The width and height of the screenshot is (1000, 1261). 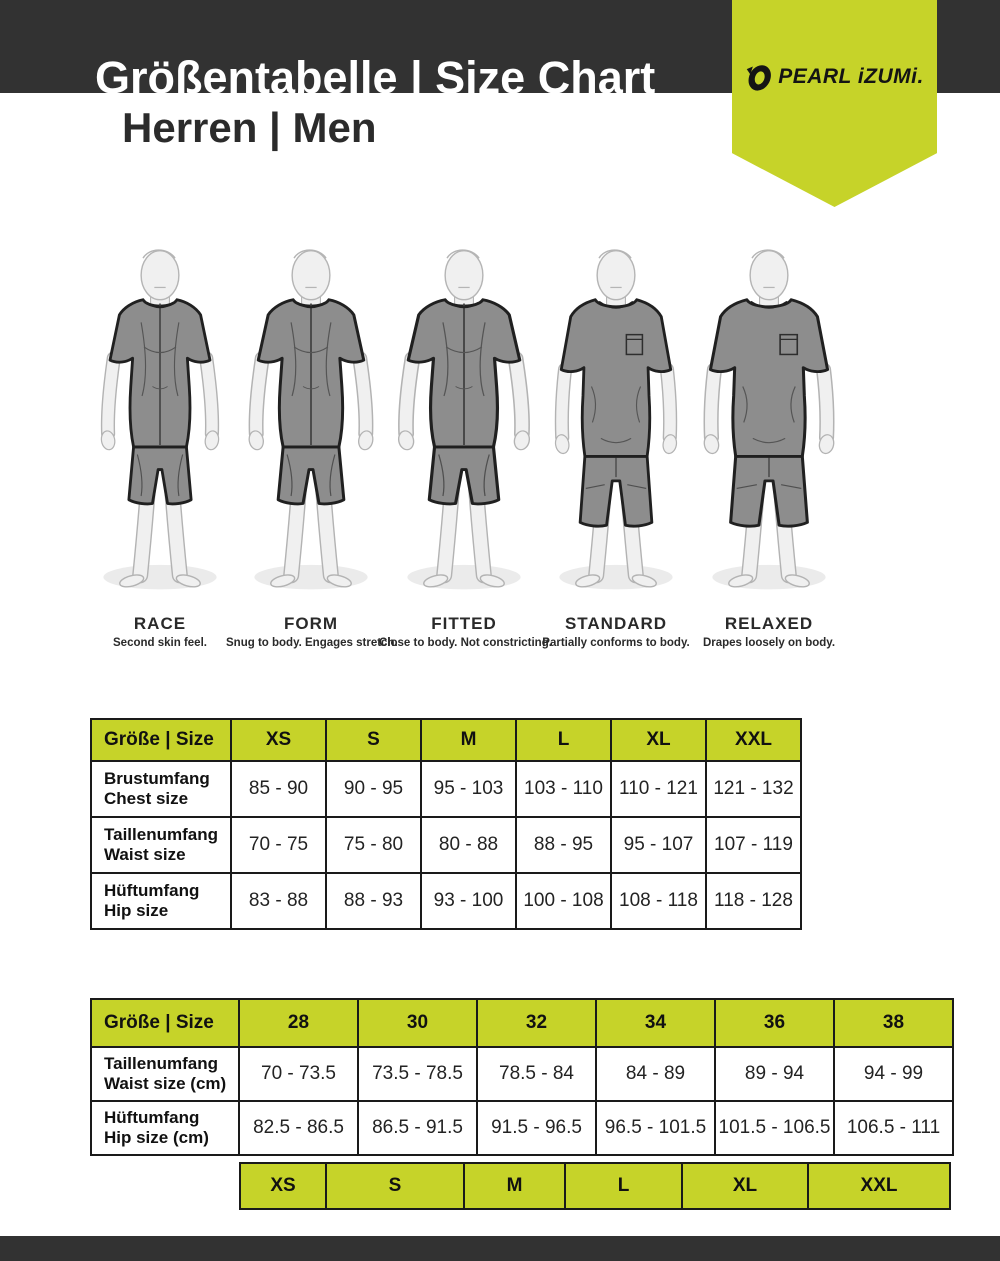 I want to click on column-header: 38, so click(x=893, y=1023).